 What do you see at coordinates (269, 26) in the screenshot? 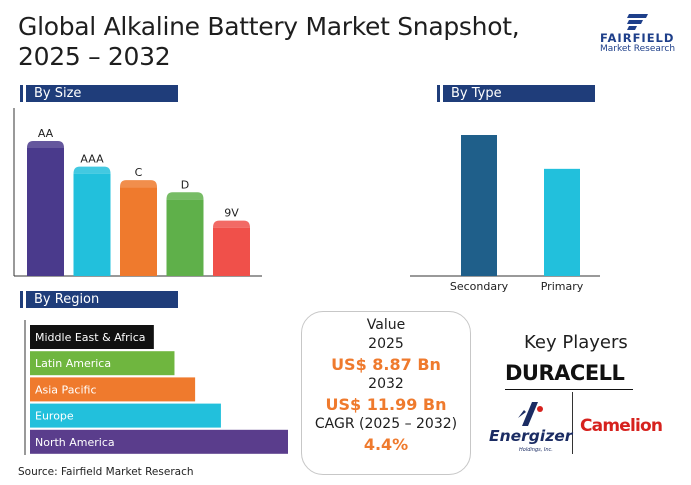
I see `title-line-1: Global Alkaline Battery Market Snapshot,` at bounding box center [269, 26].